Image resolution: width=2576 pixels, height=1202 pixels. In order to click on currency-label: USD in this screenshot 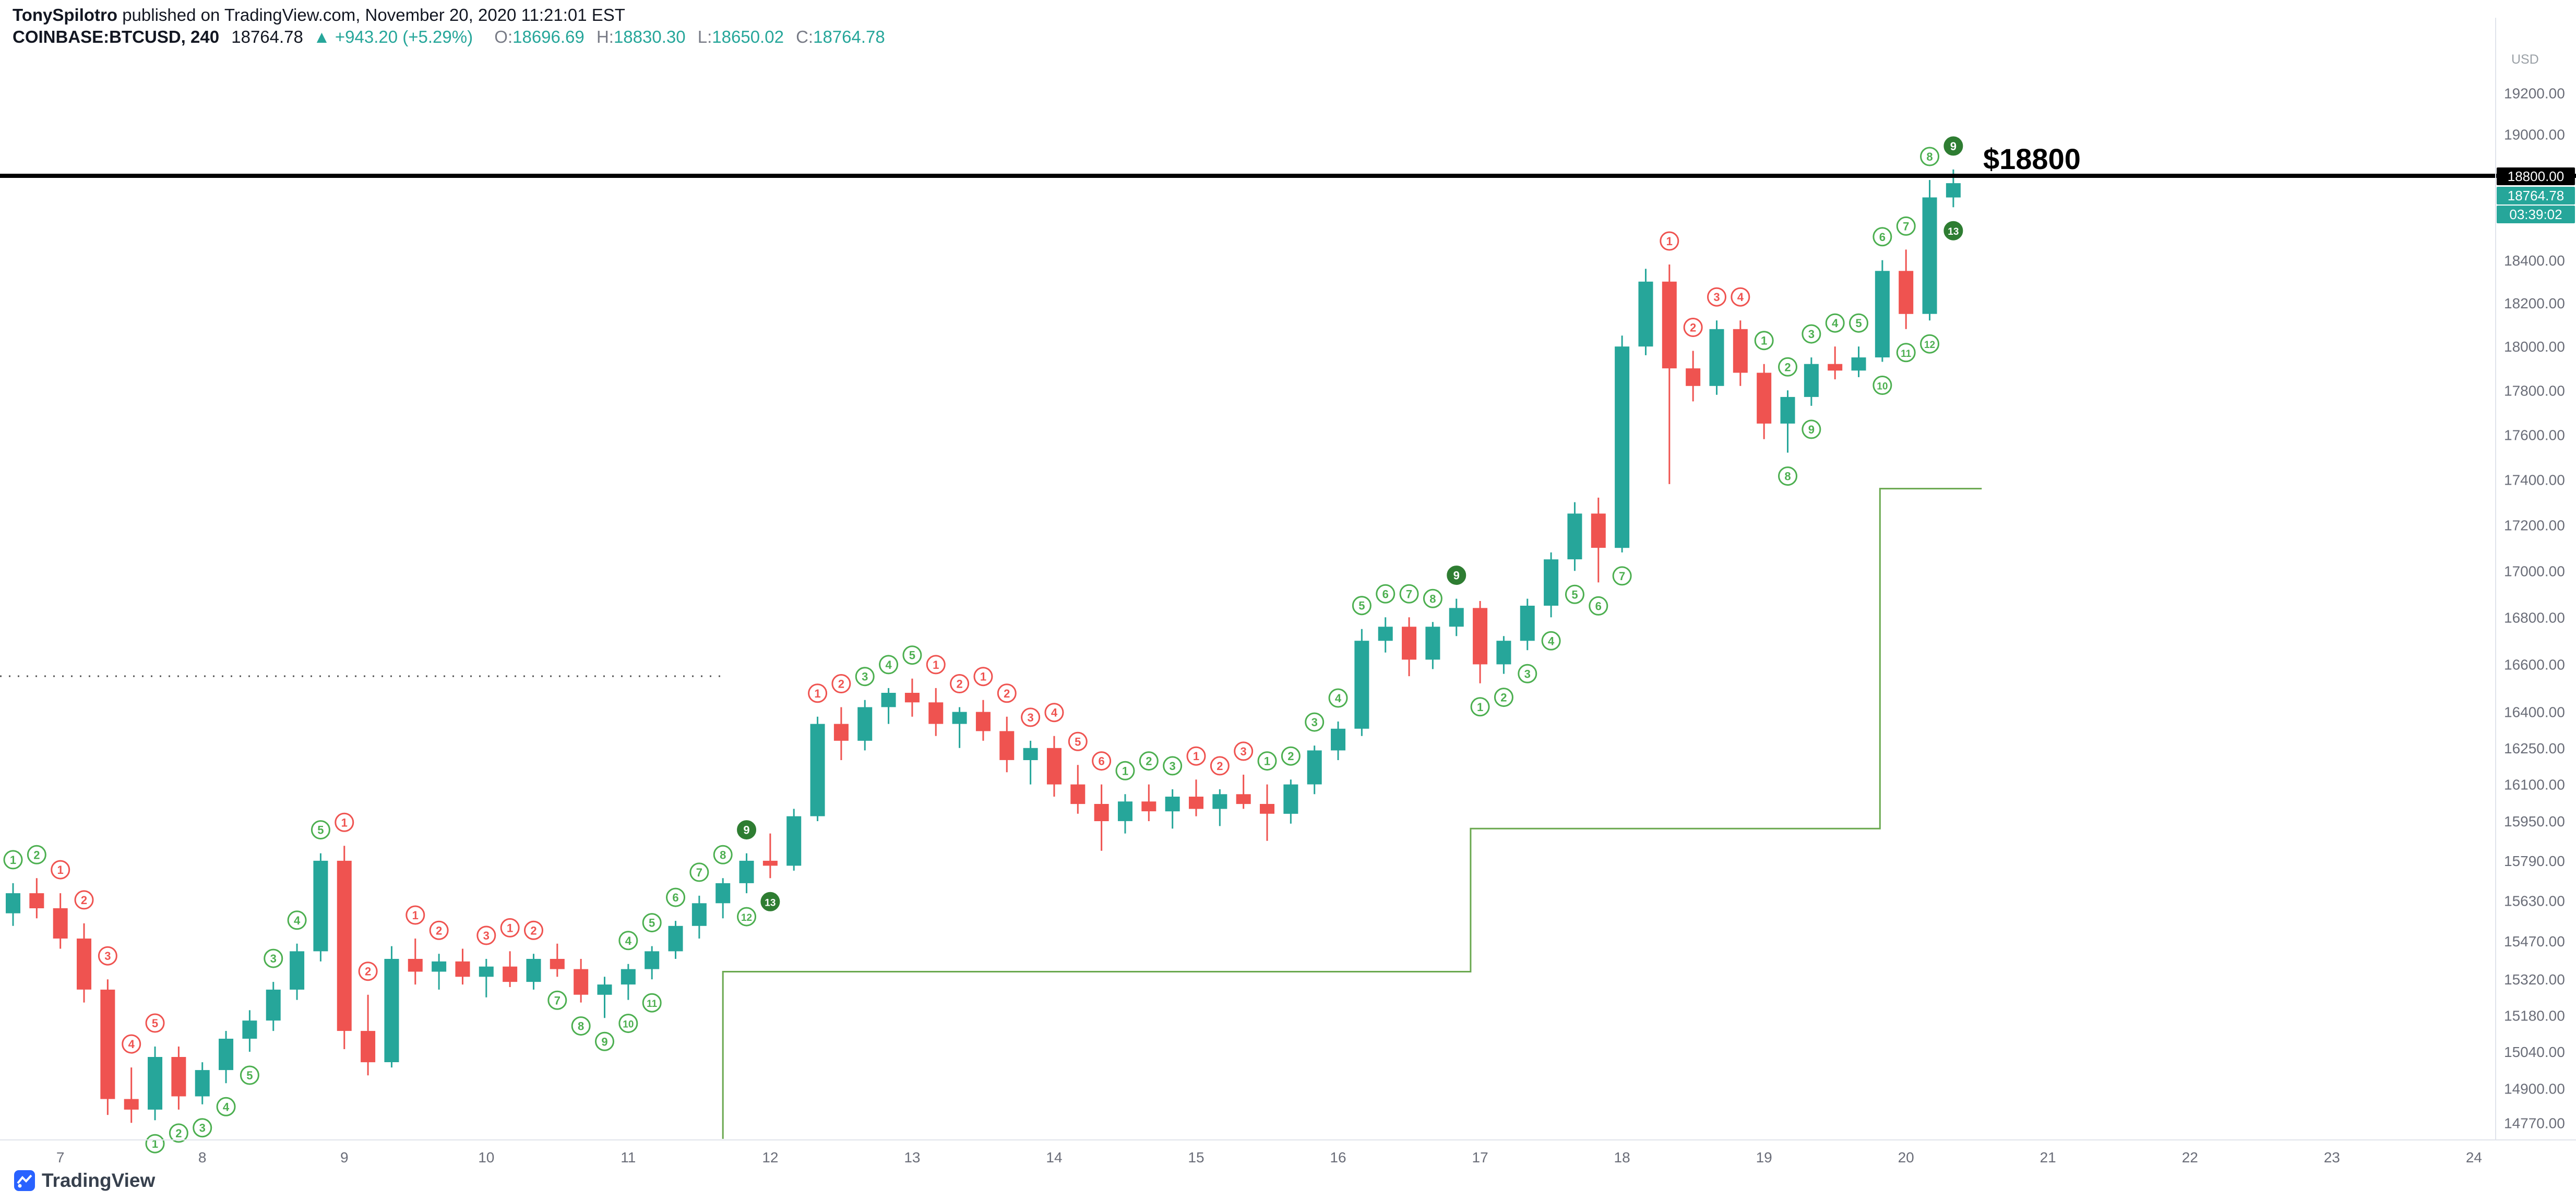, I will do `click(2525, 59)`.